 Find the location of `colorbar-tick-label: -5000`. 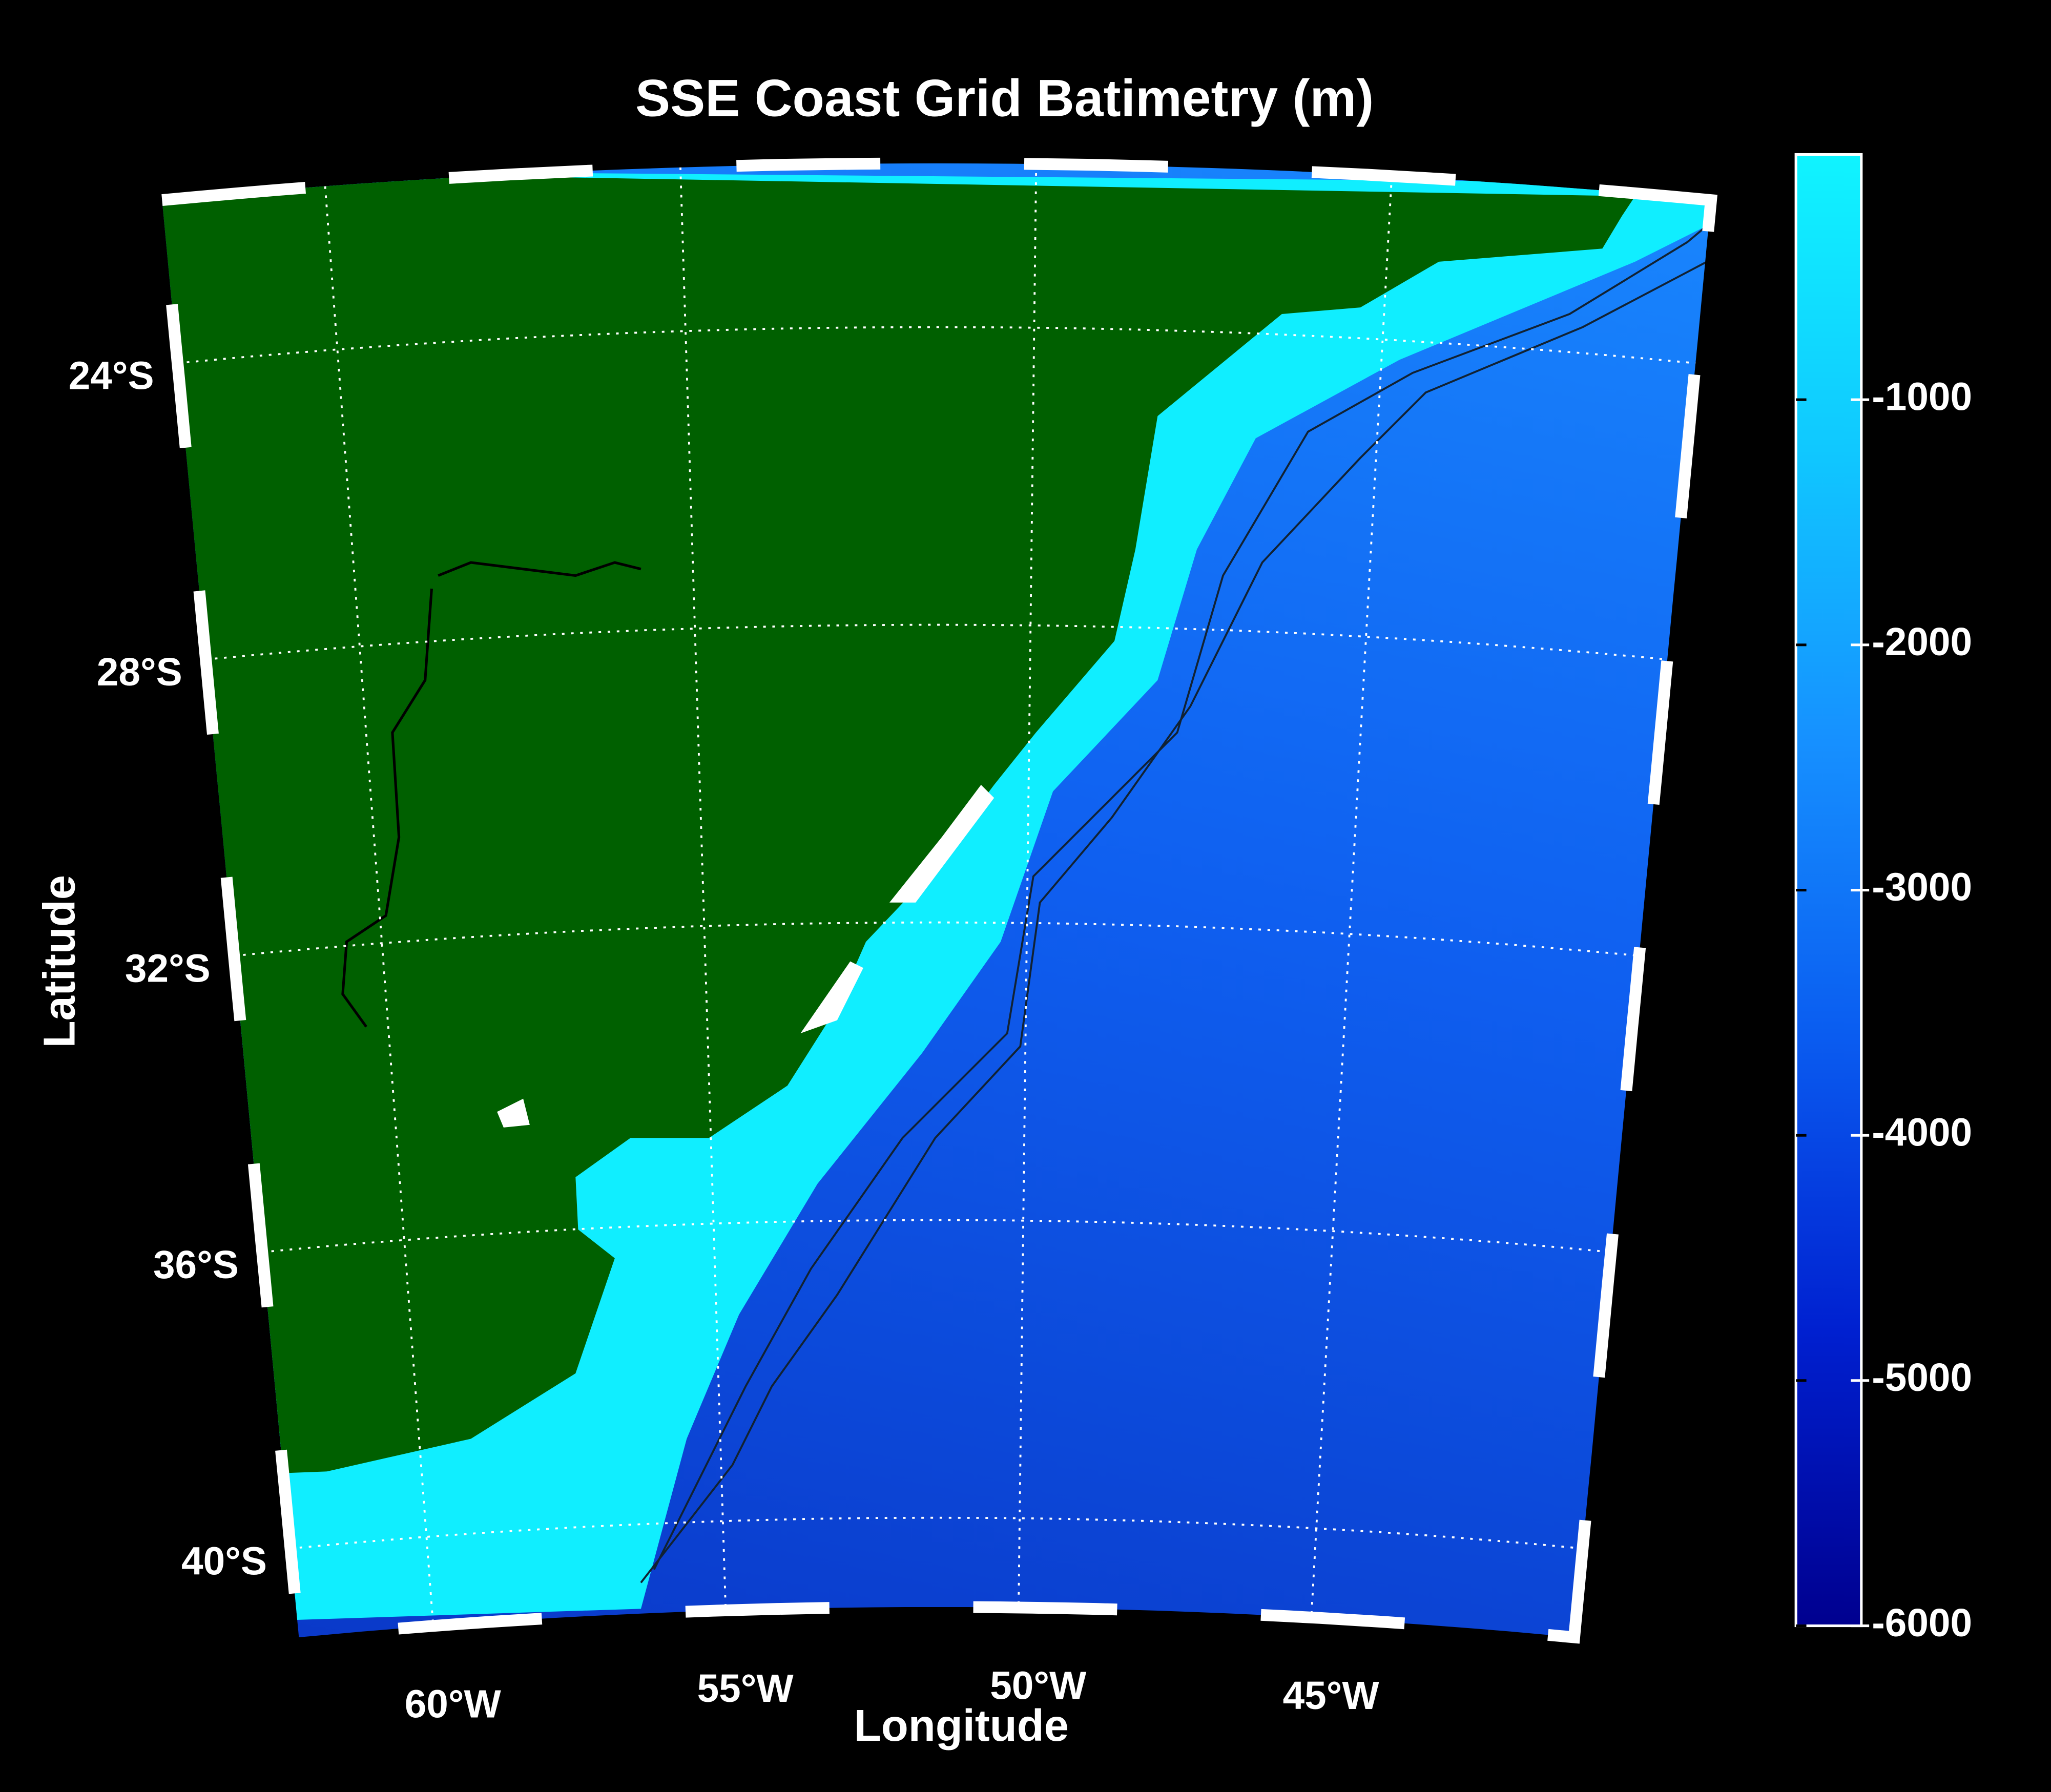

colorbar-tick-label: -5000 is located at coordinates (1922, 1378).